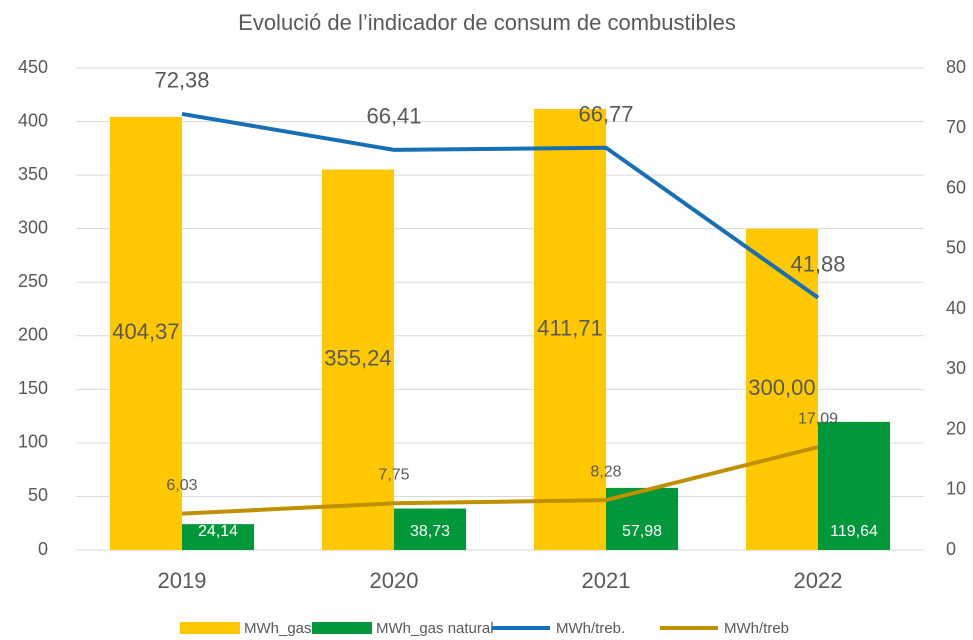 The width and height of the screenshot is (973, 640). Describe the element at coordinates (818, 418) in the screenshot. I see `data-label: 17,09` at that location.